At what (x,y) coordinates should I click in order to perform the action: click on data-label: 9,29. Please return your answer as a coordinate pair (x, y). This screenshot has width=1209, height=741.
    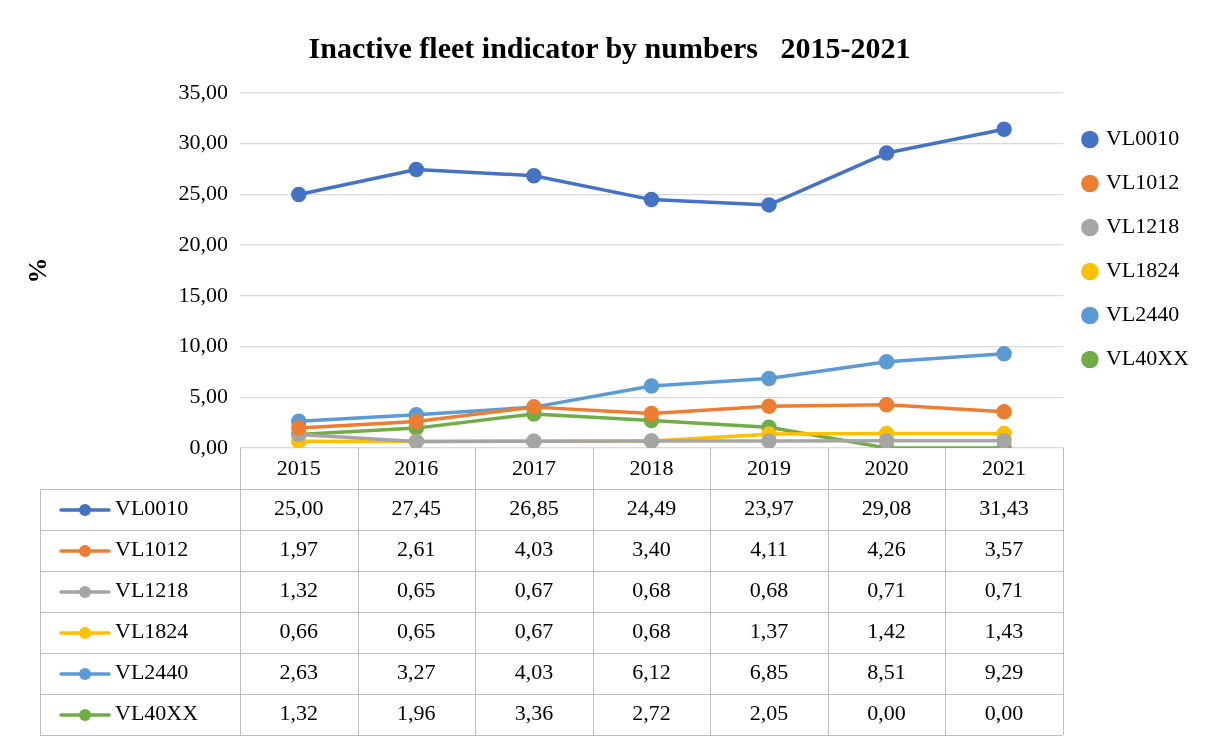
    Looking at the image, I should click on (1004, 672).